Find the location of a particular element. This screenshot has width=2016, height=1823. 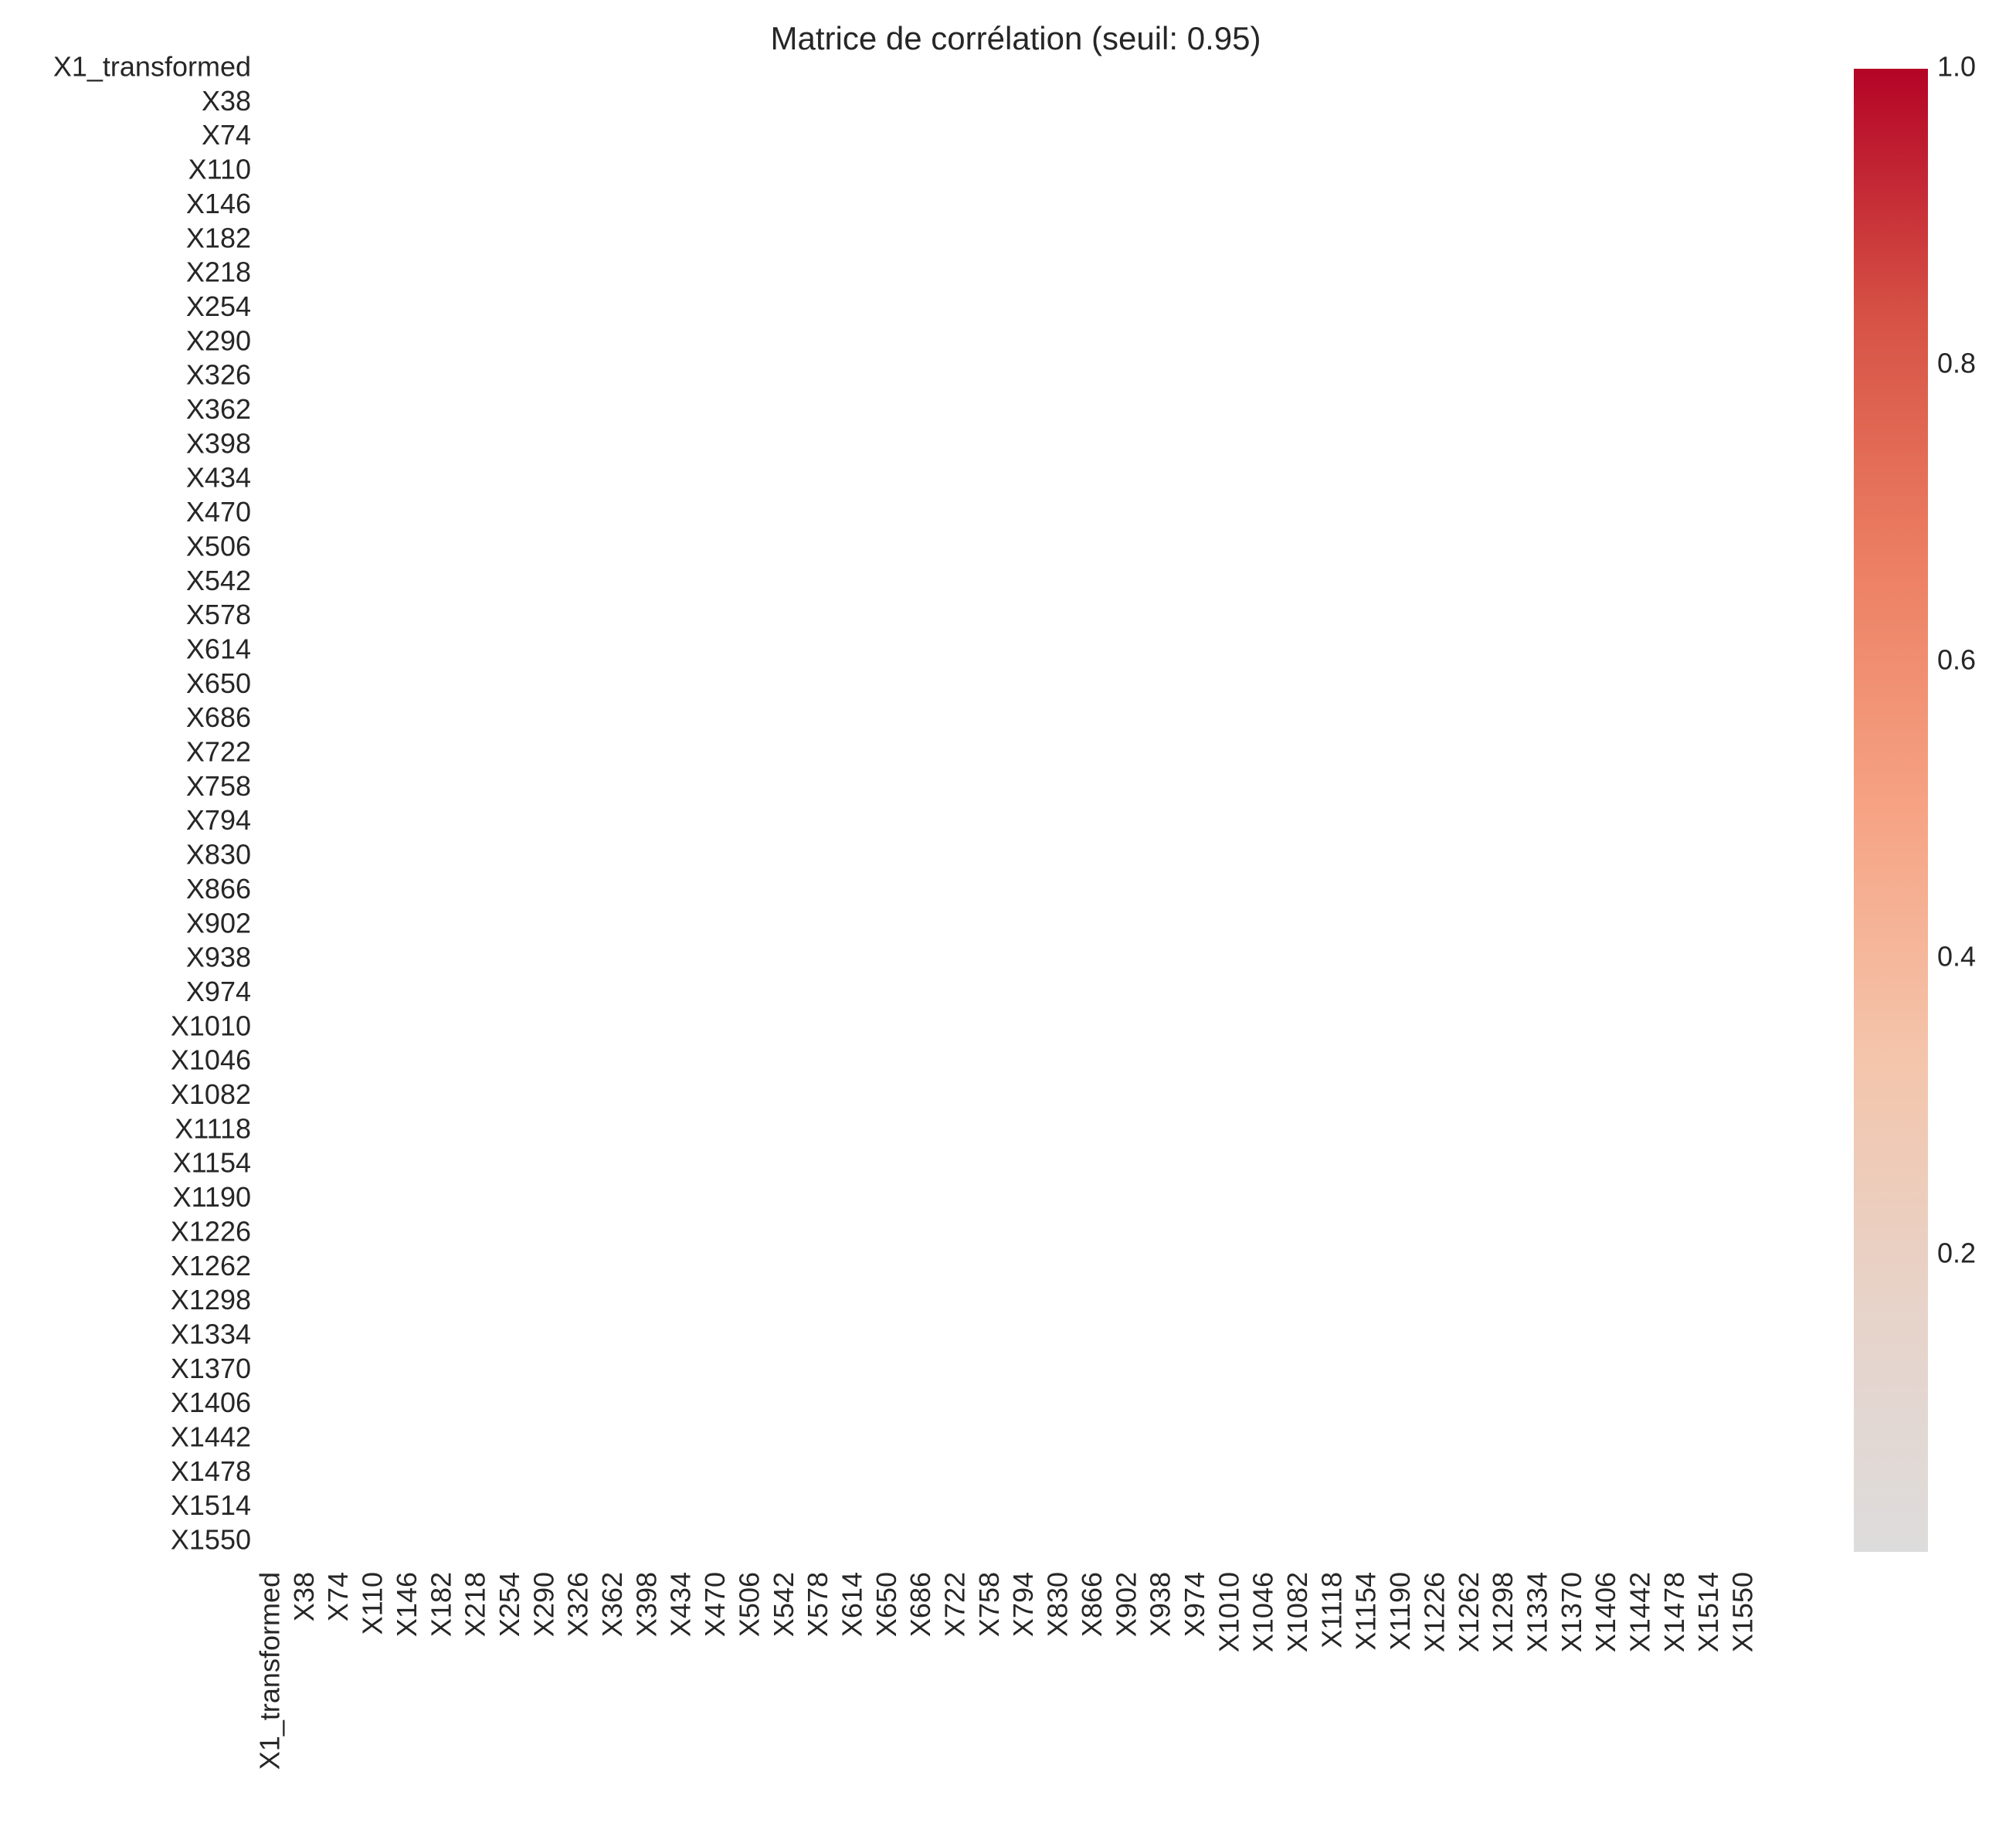

y-tick-label: X1262 is located at coordinates (211, 1266).